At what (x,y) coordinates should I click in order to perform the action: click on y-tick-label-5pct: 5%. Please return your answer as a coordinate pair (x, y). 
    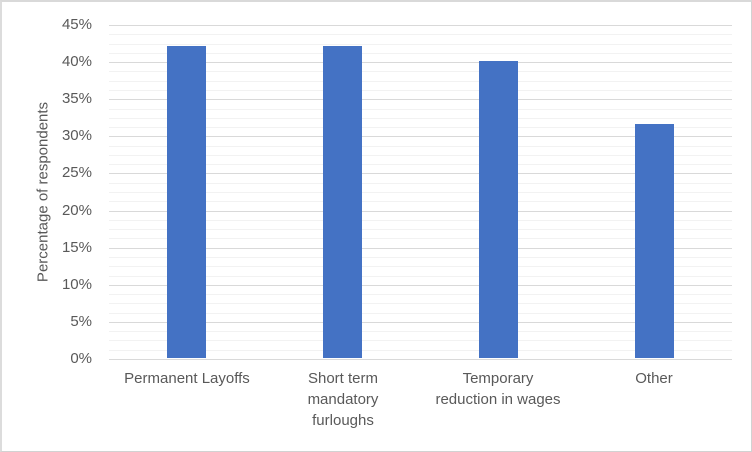
    Looking at the image, I should click on (81, 321).